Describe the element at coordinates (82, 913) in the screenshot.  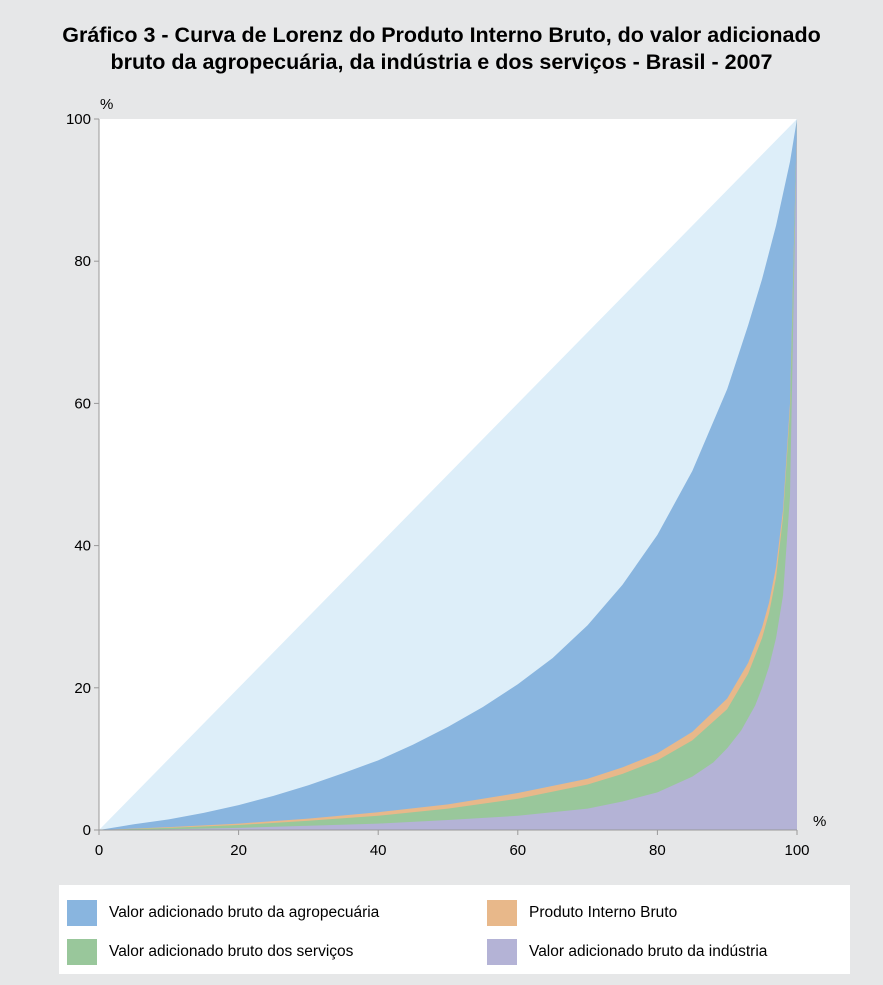
I see `legend-swatch-agropecuaria` at that location.